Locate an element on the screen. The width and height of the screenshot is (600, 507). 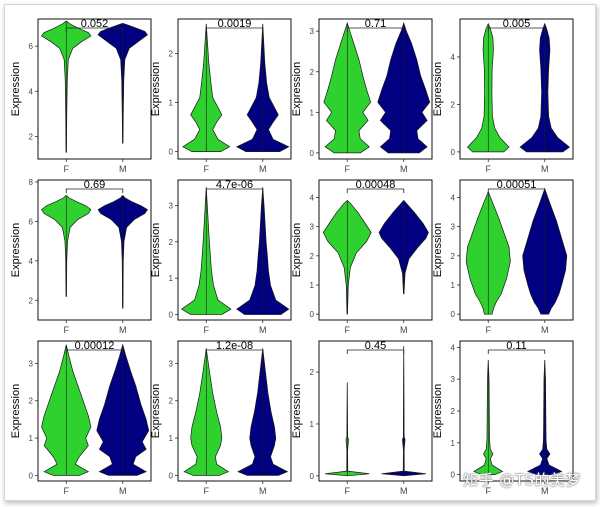
violin-panel-9: Expression 0 1 2 3 F M 0.00012 is located at coordinates (81, 418).